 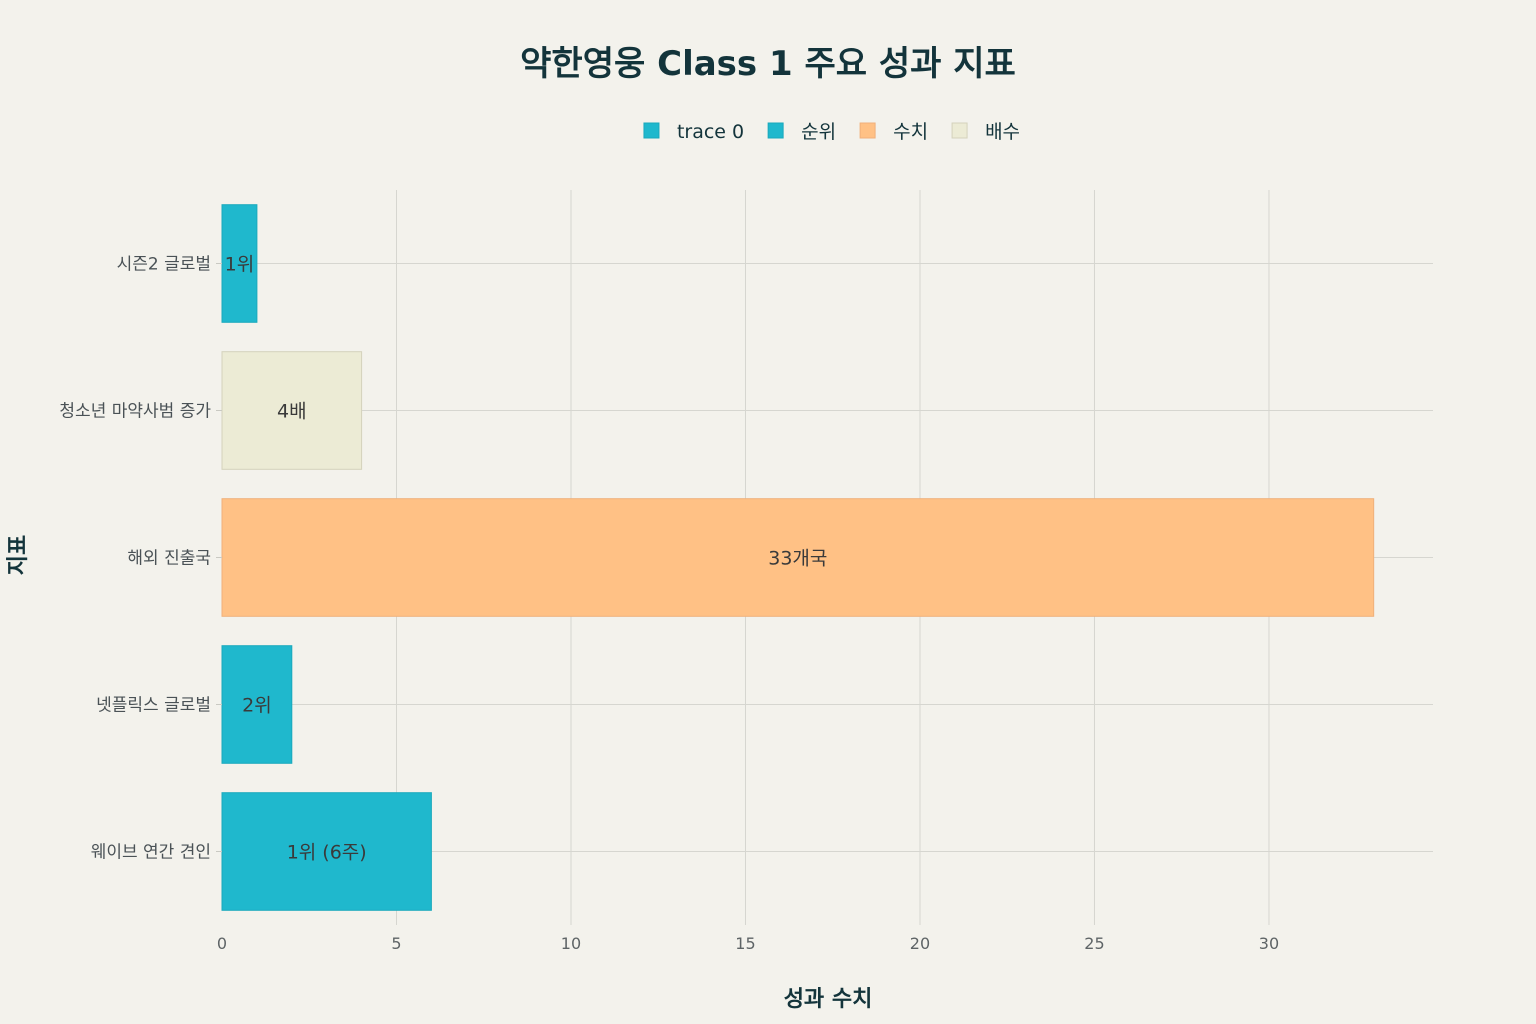 I want to click on legend-label: 배수, so click(x=1002, y=132).